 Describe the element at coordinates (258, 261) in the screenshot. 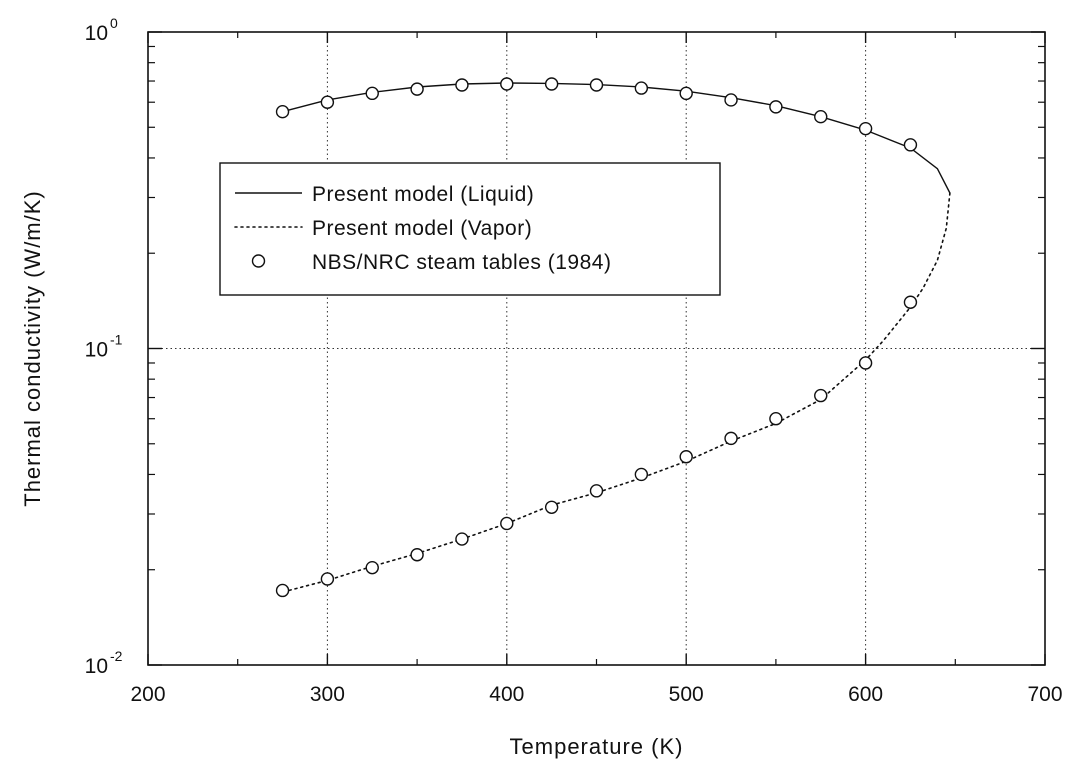

I see `legend-swatch` at that location.